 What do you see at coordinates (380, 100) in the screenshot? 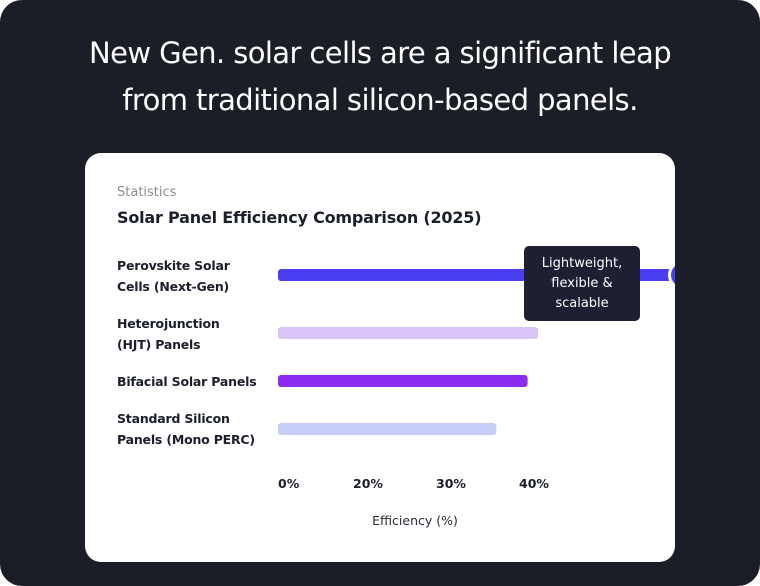
I see `headline-line-2: from traditional silicon-based panels.` at bounding box center [380, 100].